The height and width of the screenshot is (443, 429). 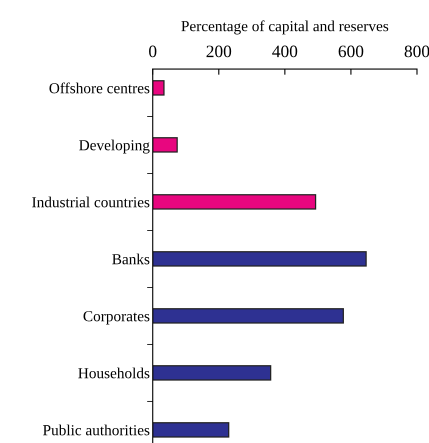 What do you see at coordinates (416, 52) in the screenshot?
I see `x-tick-label: 800` at bounding box center [416, 52].